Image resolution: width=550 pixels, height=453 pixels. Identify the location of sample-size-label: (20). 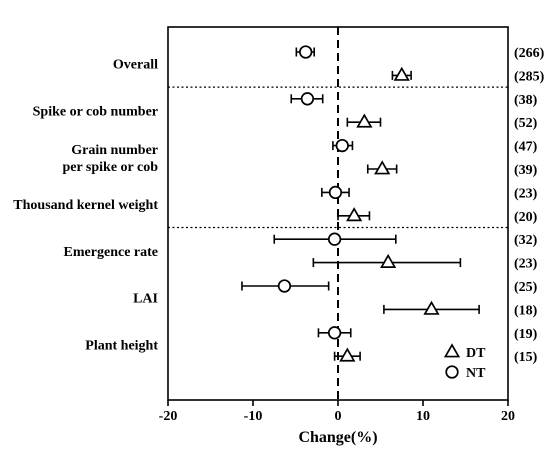
(526, 217).